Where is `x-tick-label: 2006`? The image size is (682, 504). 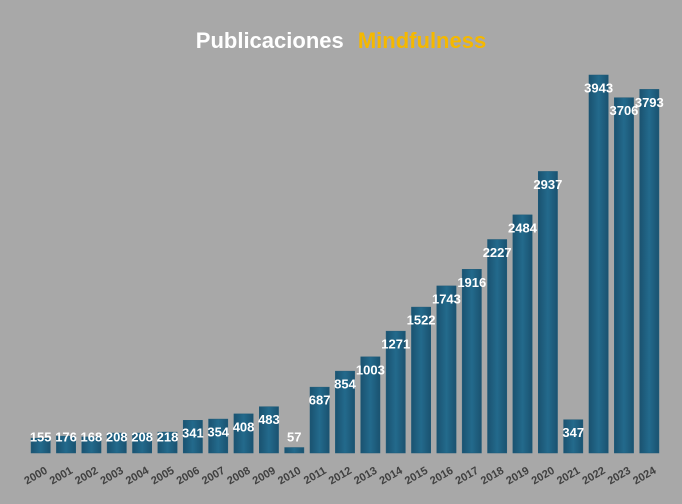
x-tick-label: 2006 is located at coordinates (188, 476).